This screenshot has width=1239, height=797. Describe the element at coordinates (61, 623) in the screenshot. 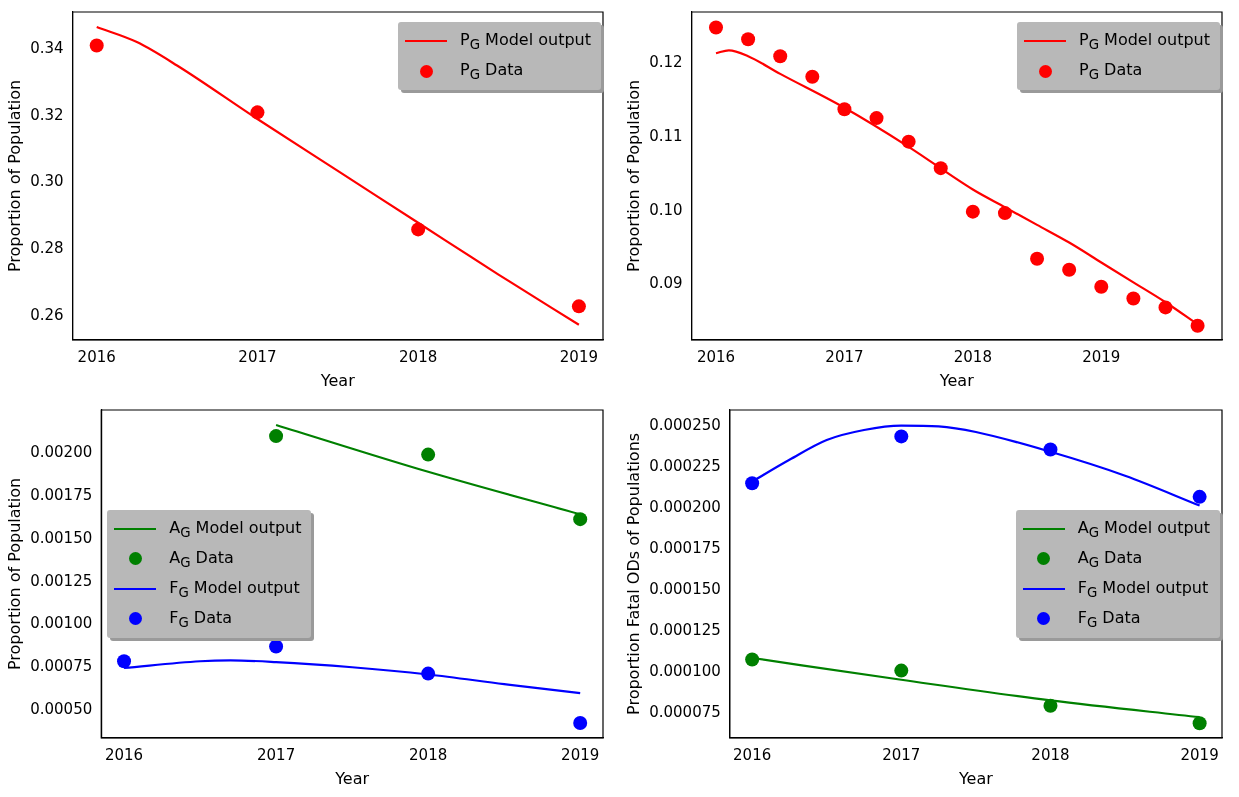

I see `y-tick-label: 0.00100` at that location.